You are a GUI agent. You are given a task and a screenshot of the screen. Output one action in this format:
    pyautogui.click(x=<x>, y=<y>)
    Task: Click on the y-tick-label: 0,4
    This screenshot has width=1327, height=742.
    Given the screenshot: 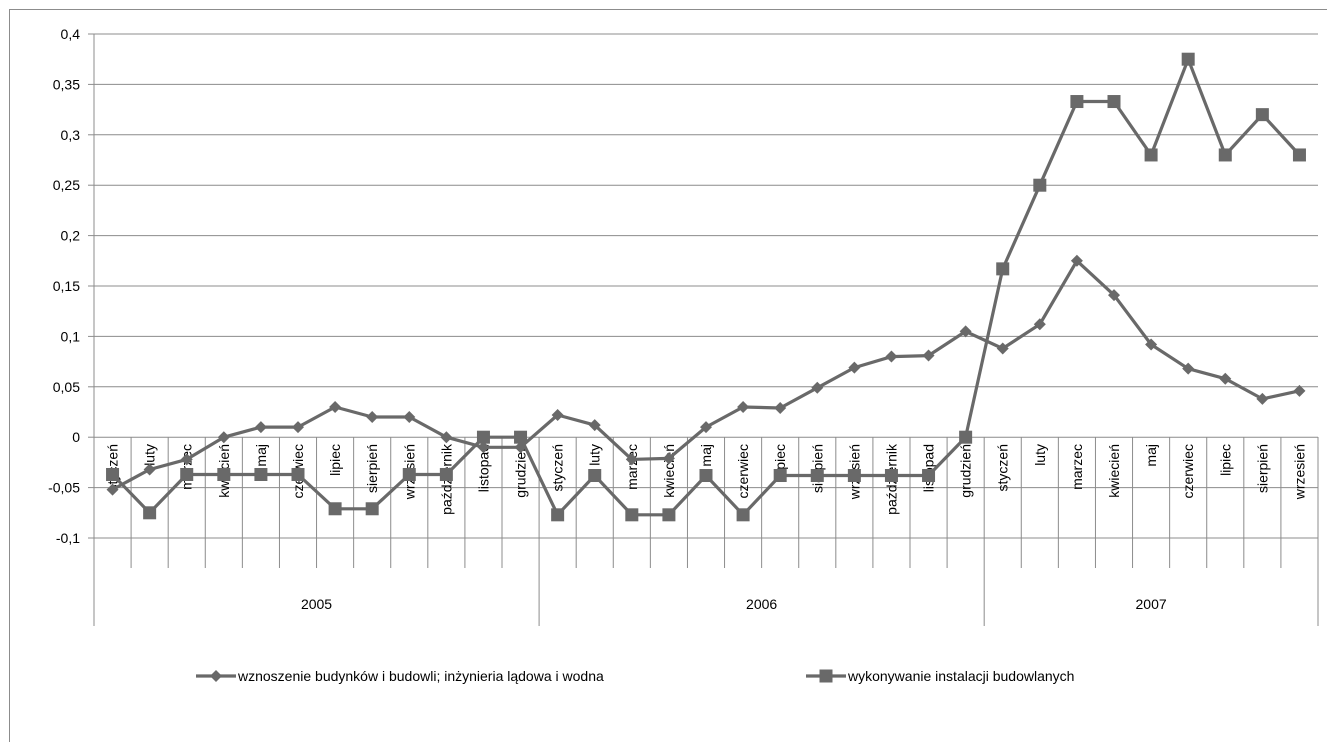 What is the action you would take?
    pyautogui.click(x=71, y=34)
    